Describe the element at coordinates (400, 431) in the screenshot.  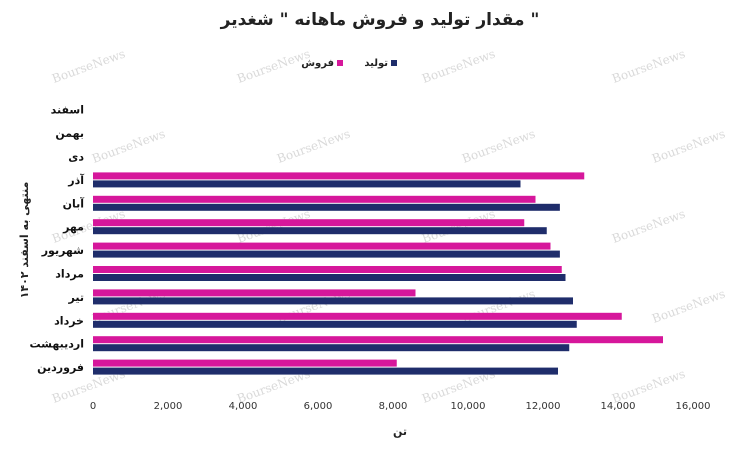
I see `x-axis-title: تن` at that location.